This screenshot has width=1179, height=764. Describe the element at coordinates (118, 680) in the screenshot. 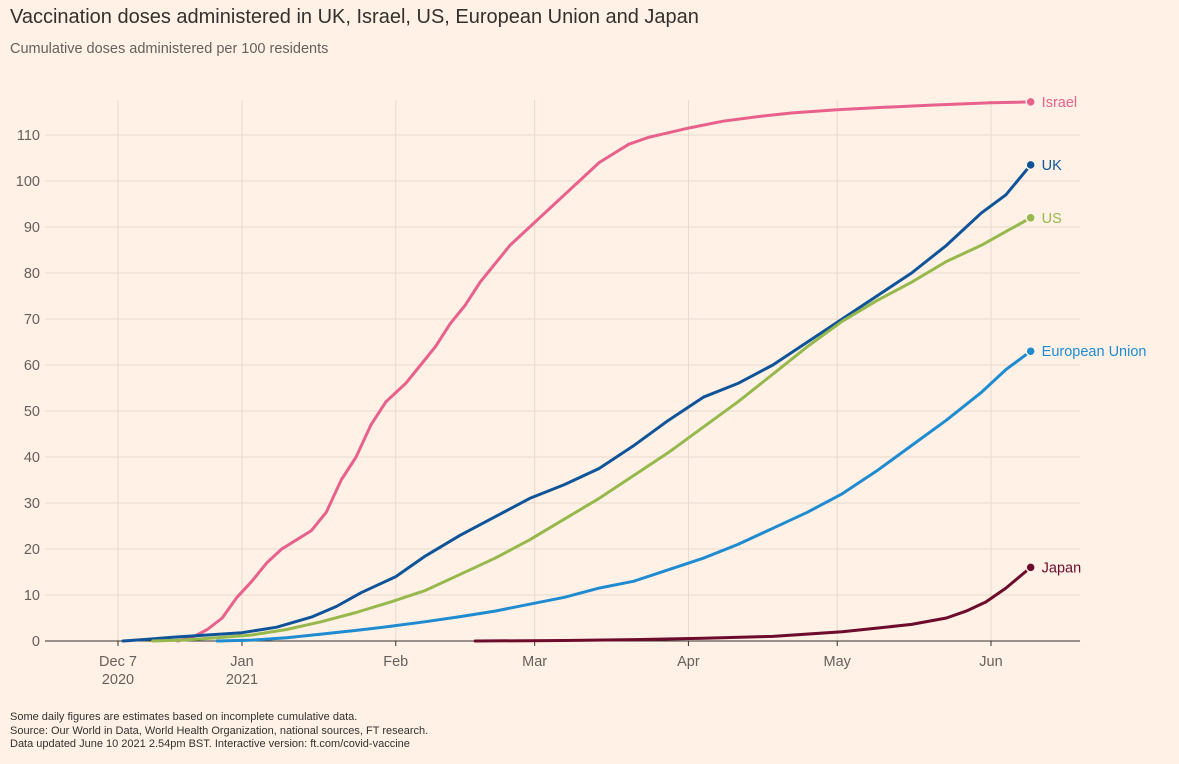

I see `x-tick-sublabel: 2020` at that location.